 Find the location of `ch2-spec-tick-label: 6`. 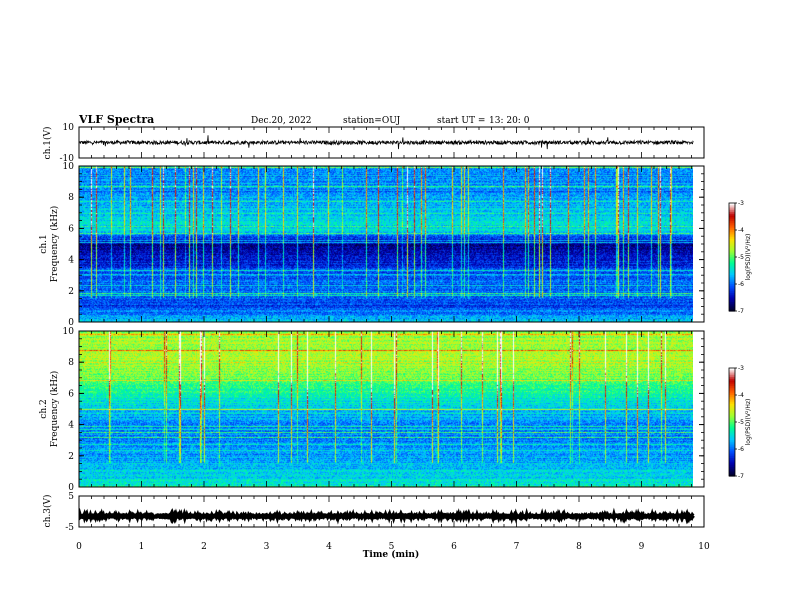

ch2-spec-tick-label: 6 is located at coordinates (71, 394).